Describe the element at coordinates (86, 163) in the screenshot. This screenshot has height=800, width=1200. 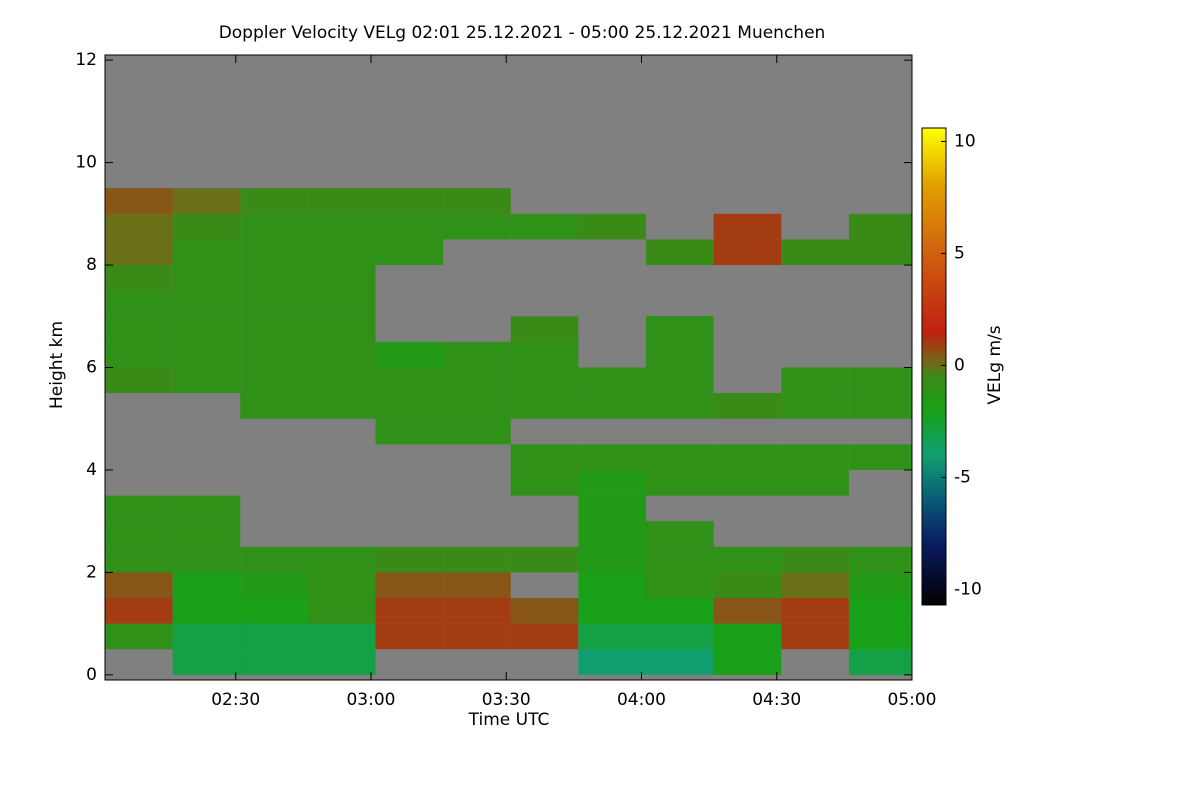
I see `y-tick-label: 10` at that location.